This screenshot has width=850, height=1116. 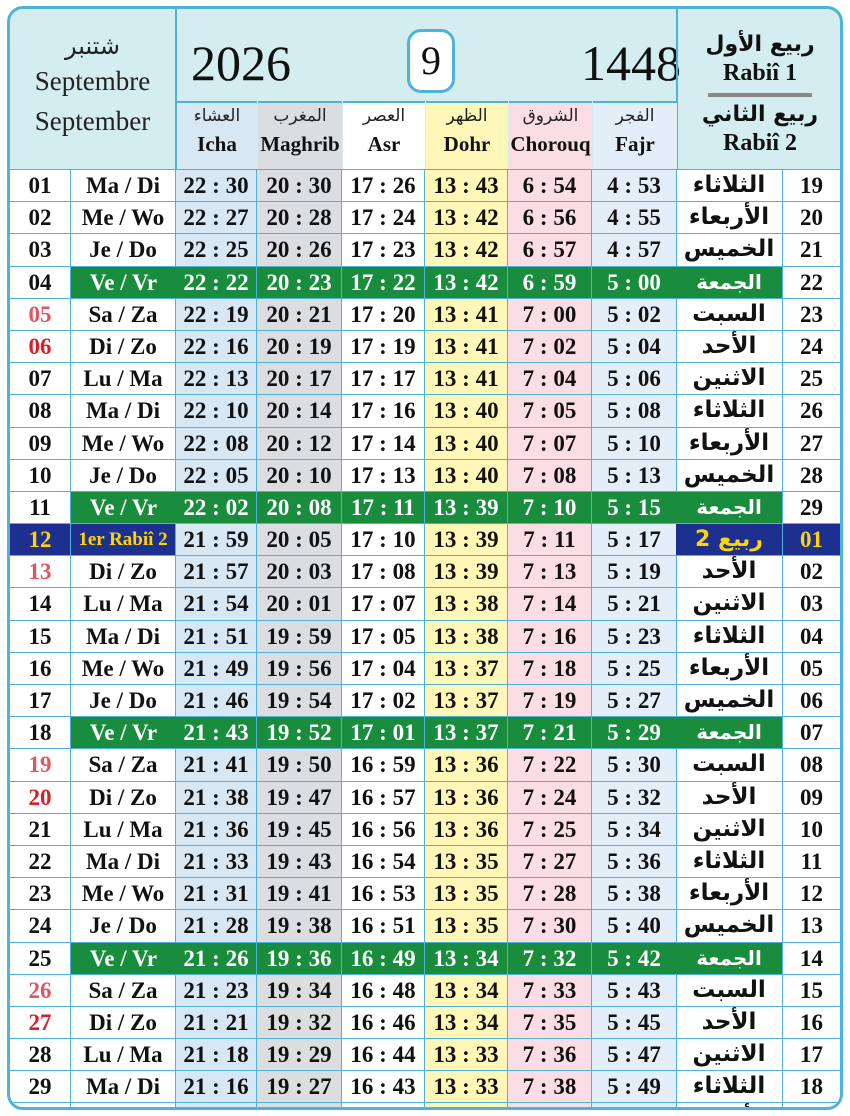 I want to click on gregorian-month-block: شتنبر Septembre September, so click(x=93, y=89).